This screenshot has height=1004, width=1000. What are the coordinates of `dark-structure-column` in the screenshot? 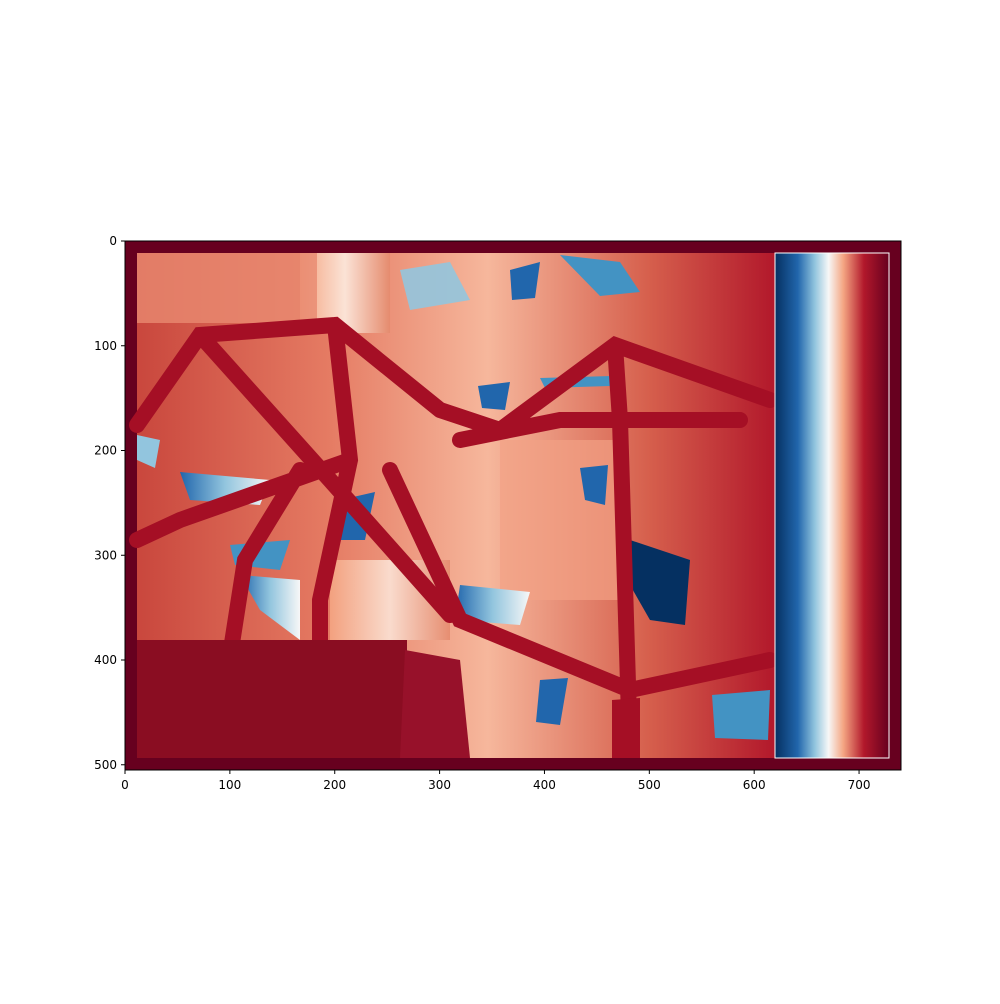 It's located at (435, 704).